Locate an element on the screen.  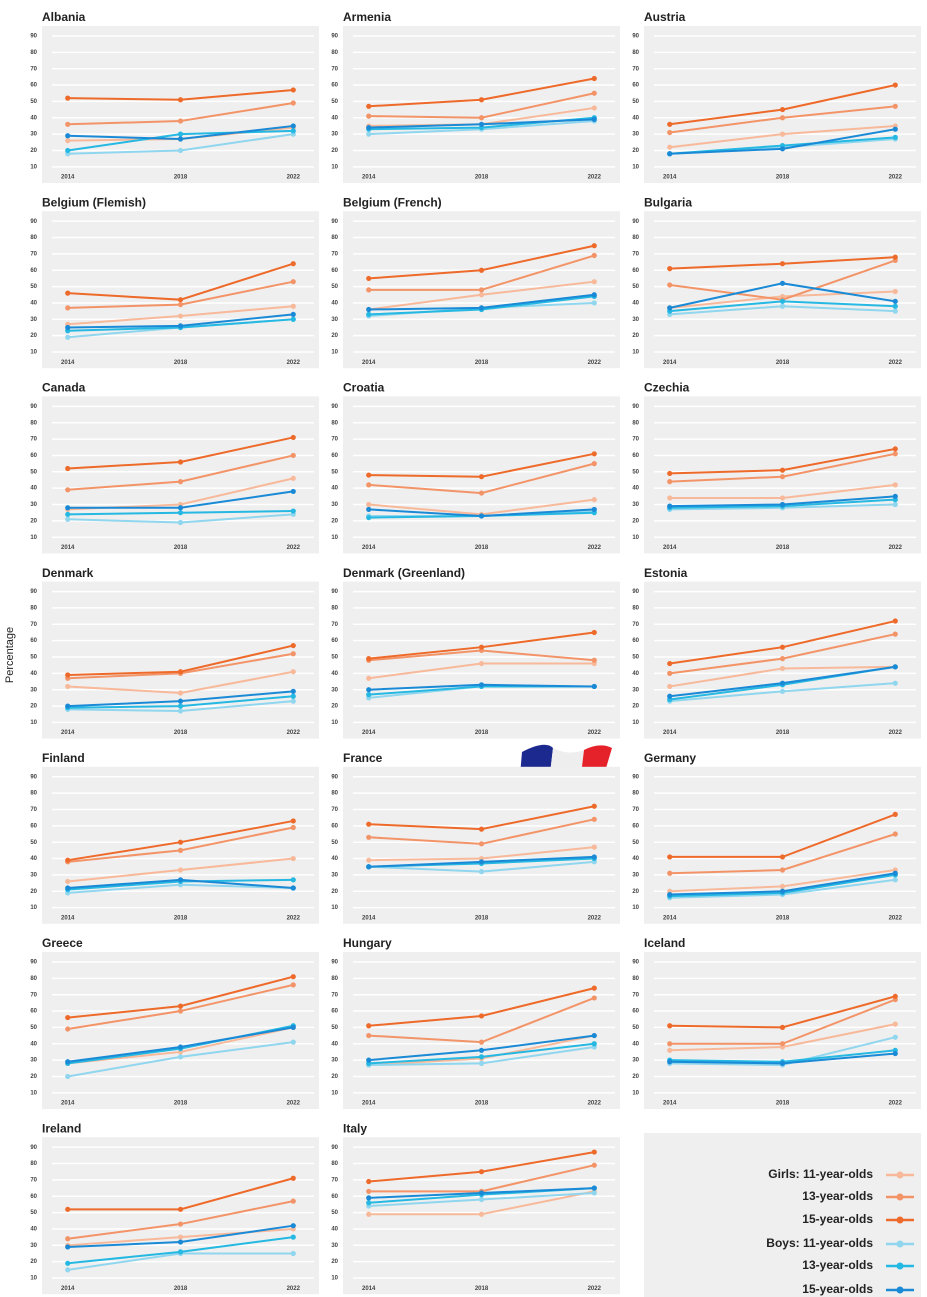
y-tick-label: 20 is located at coordinates (635, 892).